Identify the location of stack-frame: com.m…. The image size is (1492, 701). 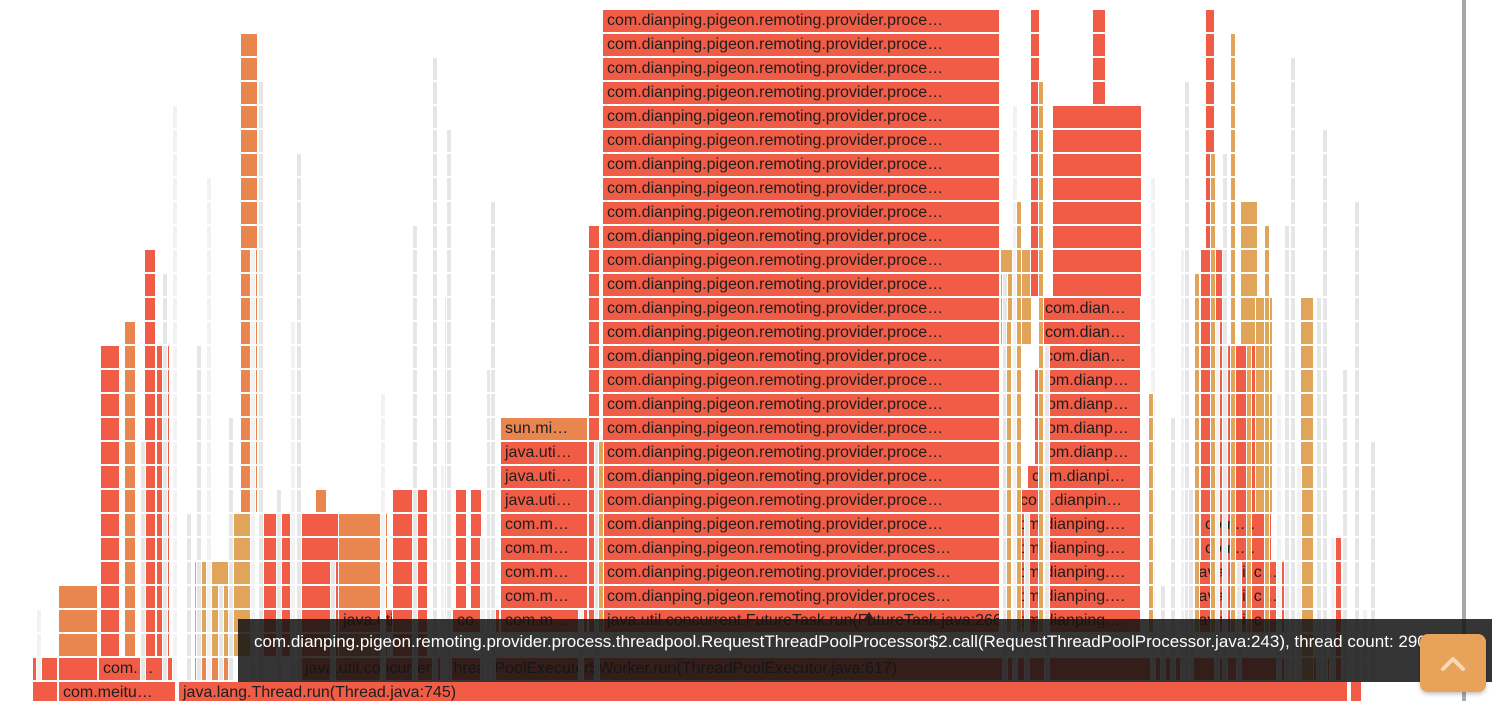
(544, 573).